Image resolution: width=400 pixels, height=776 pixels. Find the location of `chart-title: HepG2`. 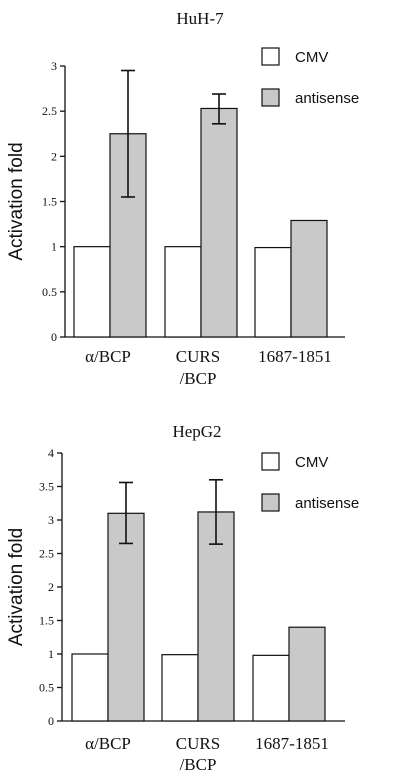

chart-title: HepG2 is located at coordinates (196, 431).